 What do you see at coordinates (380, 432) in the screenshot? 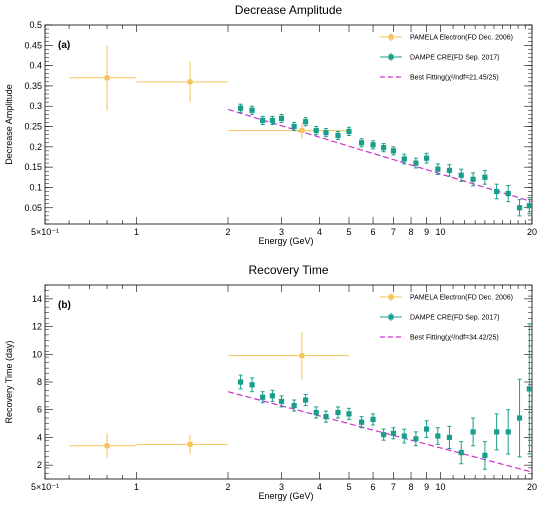
I see `best-fit-line` at bounding box center [380, 432].